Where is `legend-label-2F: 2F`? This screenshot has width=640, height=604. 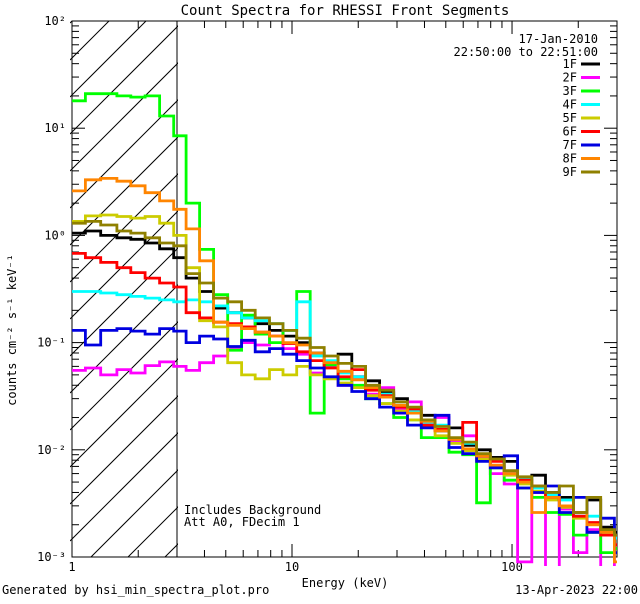
legend-label-2F: 2F is located at coordinates (570, 78).